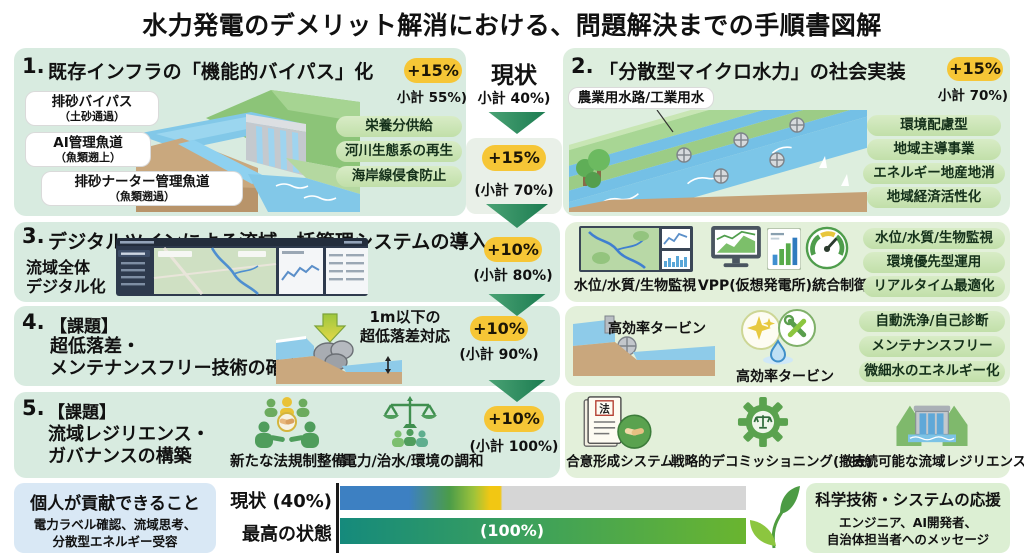 Image resolution: width=1024 pixels, height=559 pixels. I want to click on section2-number: 2., so click(582, 66).